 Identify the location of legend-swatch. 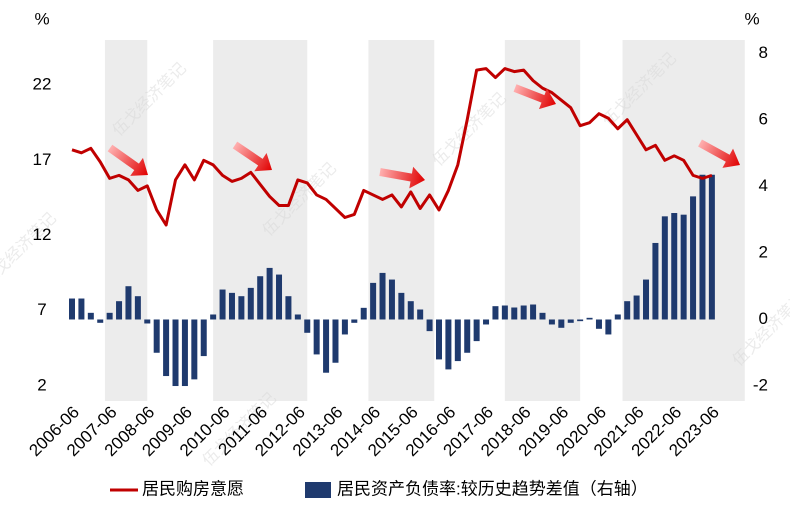
(318, 490).